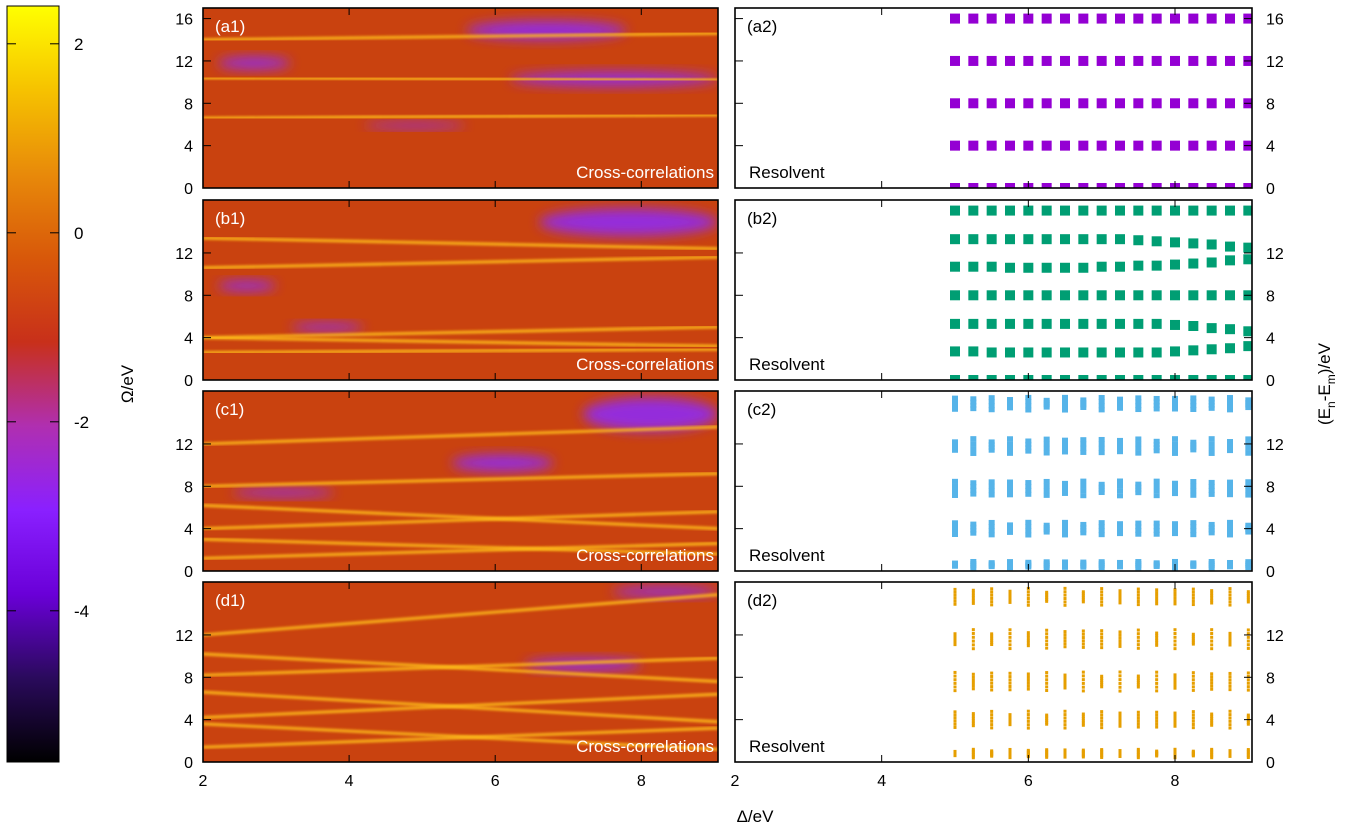 This screenshot has height=827, width=1360. Describe the element at coordinates (1275, 20) in the screenshot. I see `y-tick-label: 16` at that location.